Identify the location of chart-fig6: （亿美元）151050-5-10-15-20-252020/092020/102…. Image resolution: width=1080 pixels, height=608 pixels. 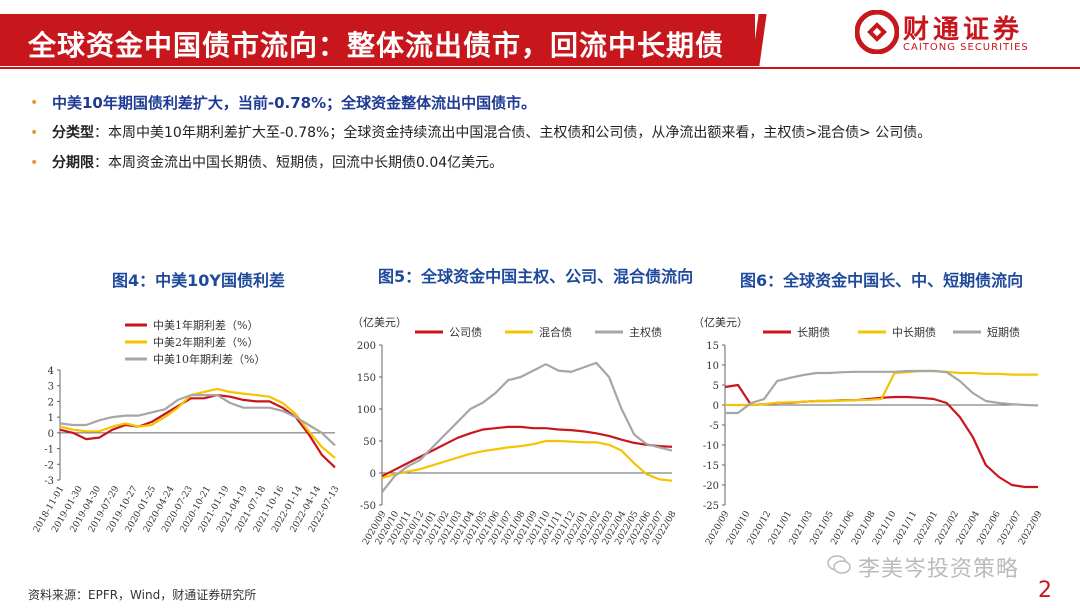
(869, 431).